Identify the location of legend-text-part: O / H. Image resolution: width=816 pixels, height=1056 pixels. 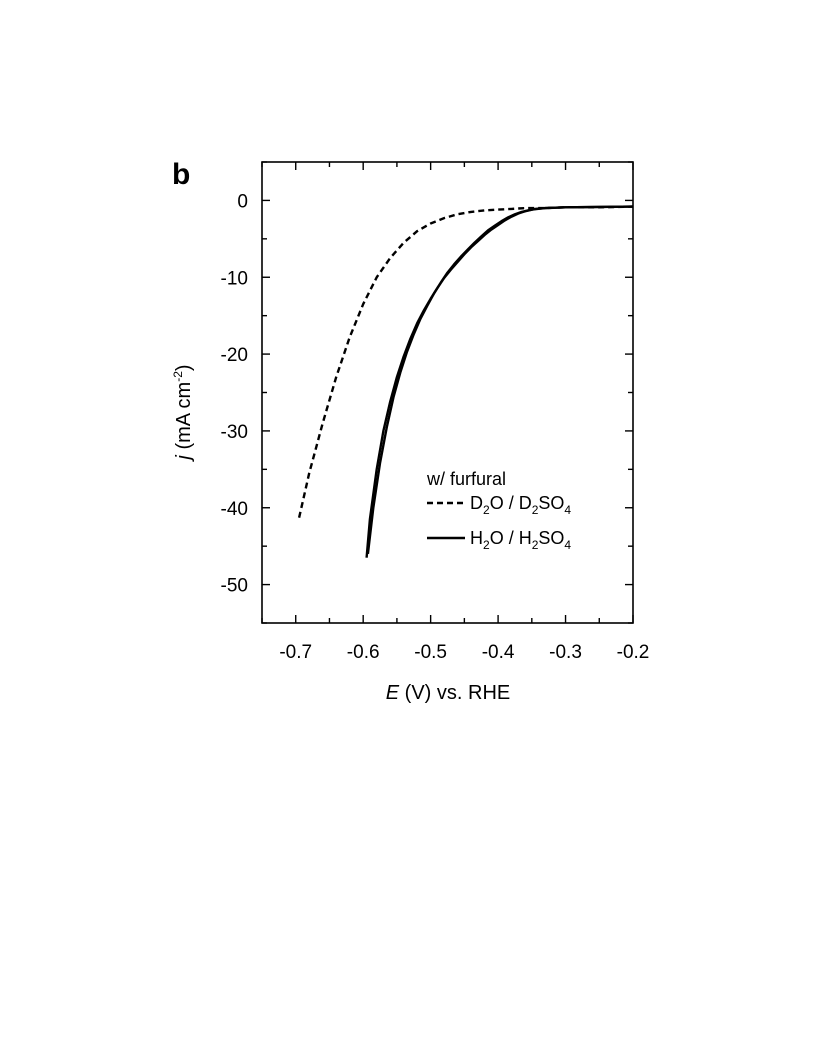
(511, 538).